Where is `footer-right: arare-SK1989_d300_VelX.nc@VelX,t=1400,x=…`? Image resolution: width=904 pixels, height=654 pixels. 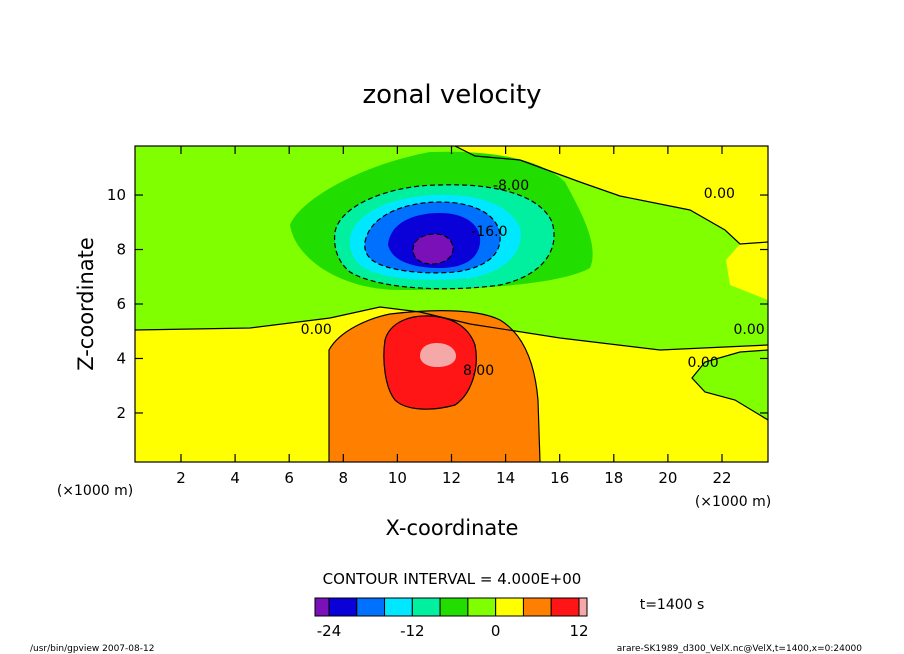 footer-right: arare-SK1989_d300_VelX.nc@VelX,t=1400,x=… is located at coordinates (739, 649).